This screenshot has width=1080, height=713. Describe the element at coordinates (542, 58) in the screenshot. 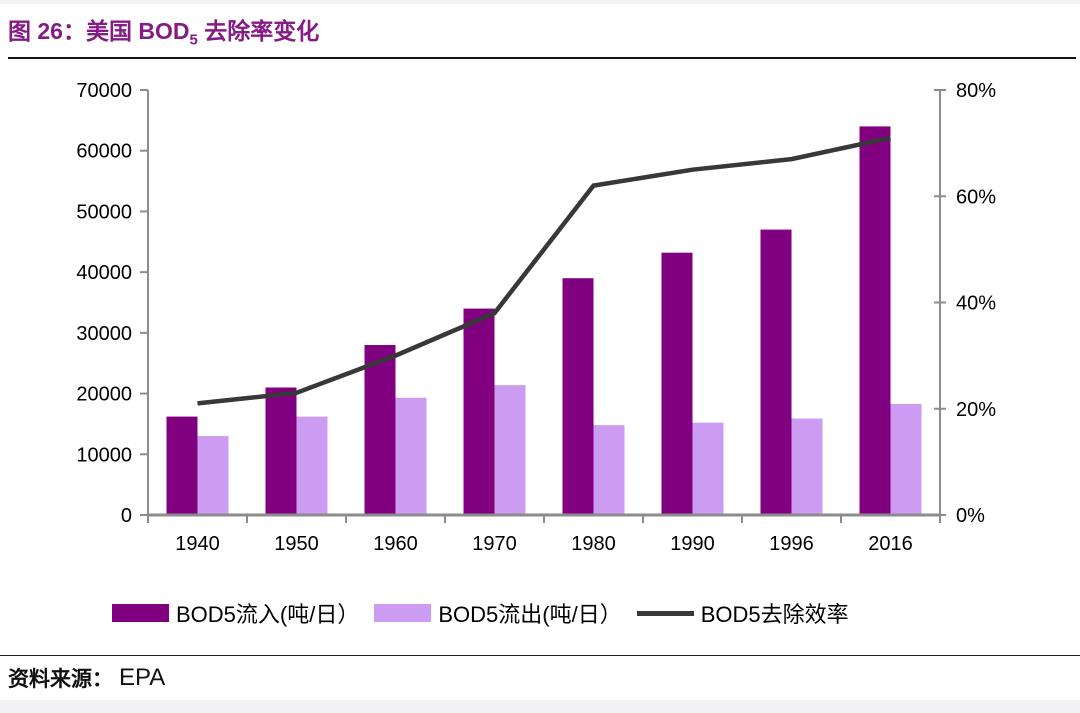

I see `title-underline` at that location.